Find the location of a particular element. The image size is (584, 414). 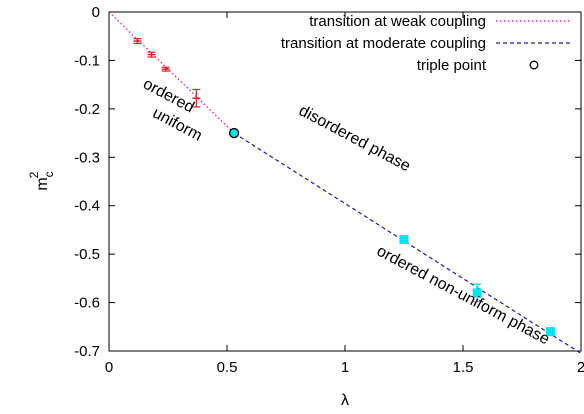

x-tick-label-2: 1 is located at coordinates (345, 367).